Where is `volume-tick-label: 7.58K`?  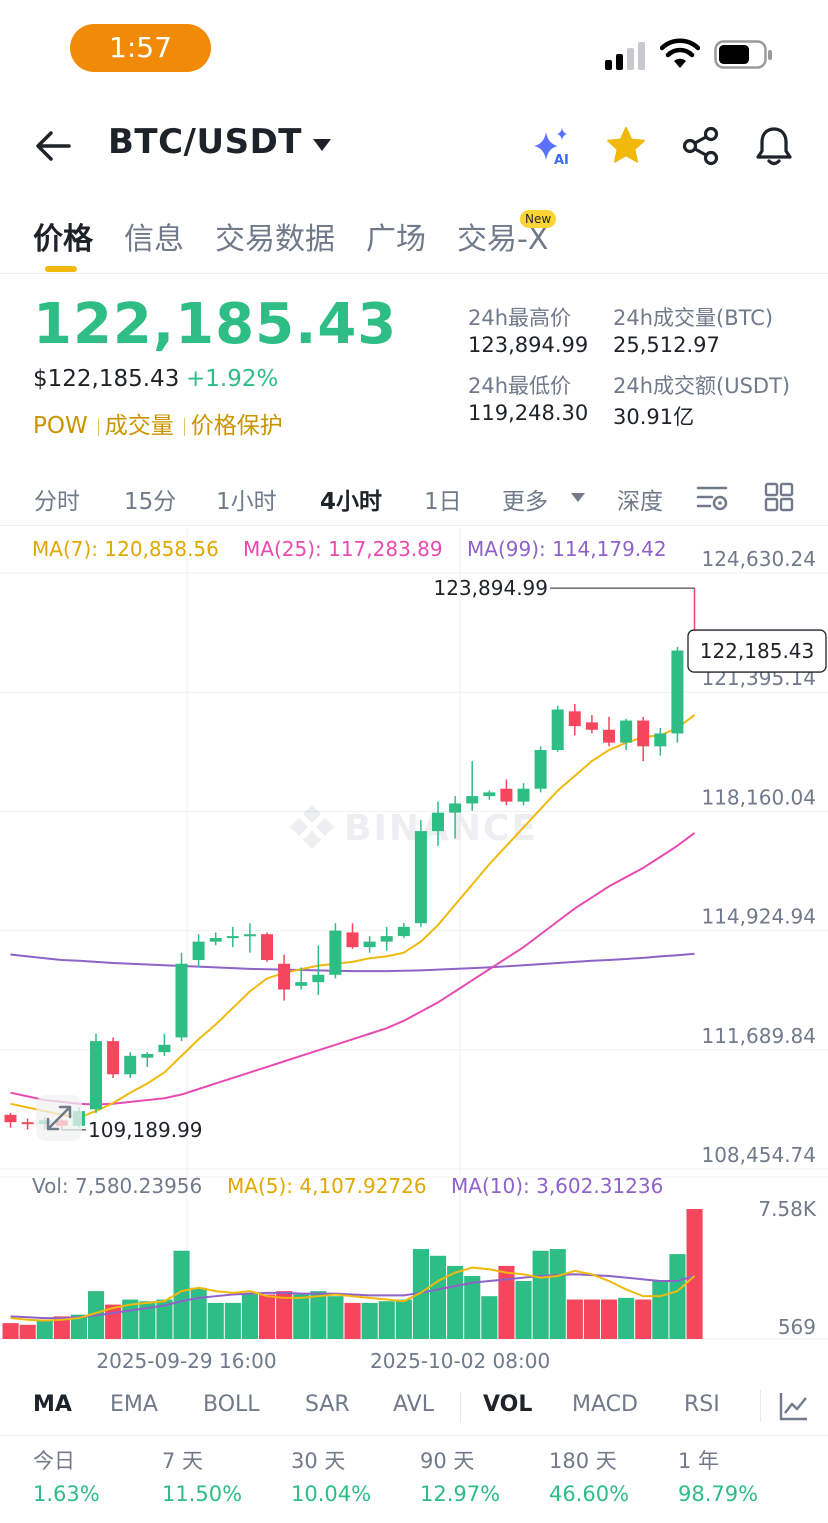 volume-tick-label: 7.58K is located at coordinates (787, 1209).